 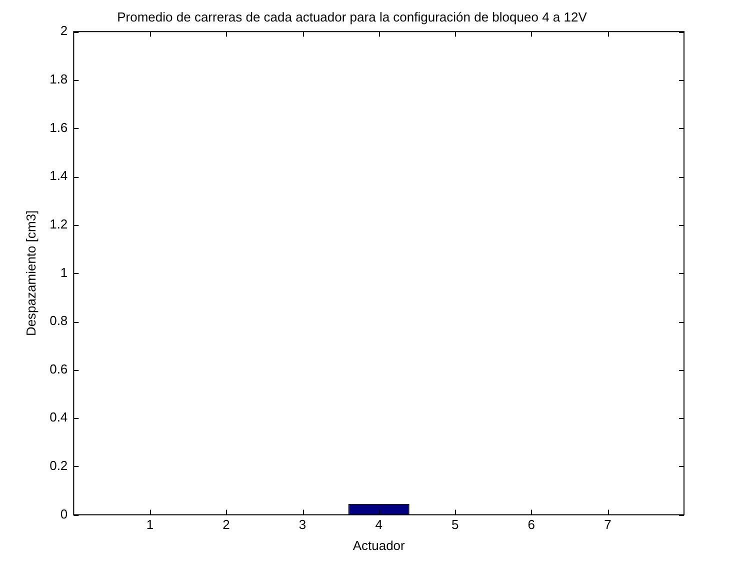 What do you see at coordinates (59, 368) in the screenshot?
I see `y-tick-label: 0.6` at bounding box center [59, 368].